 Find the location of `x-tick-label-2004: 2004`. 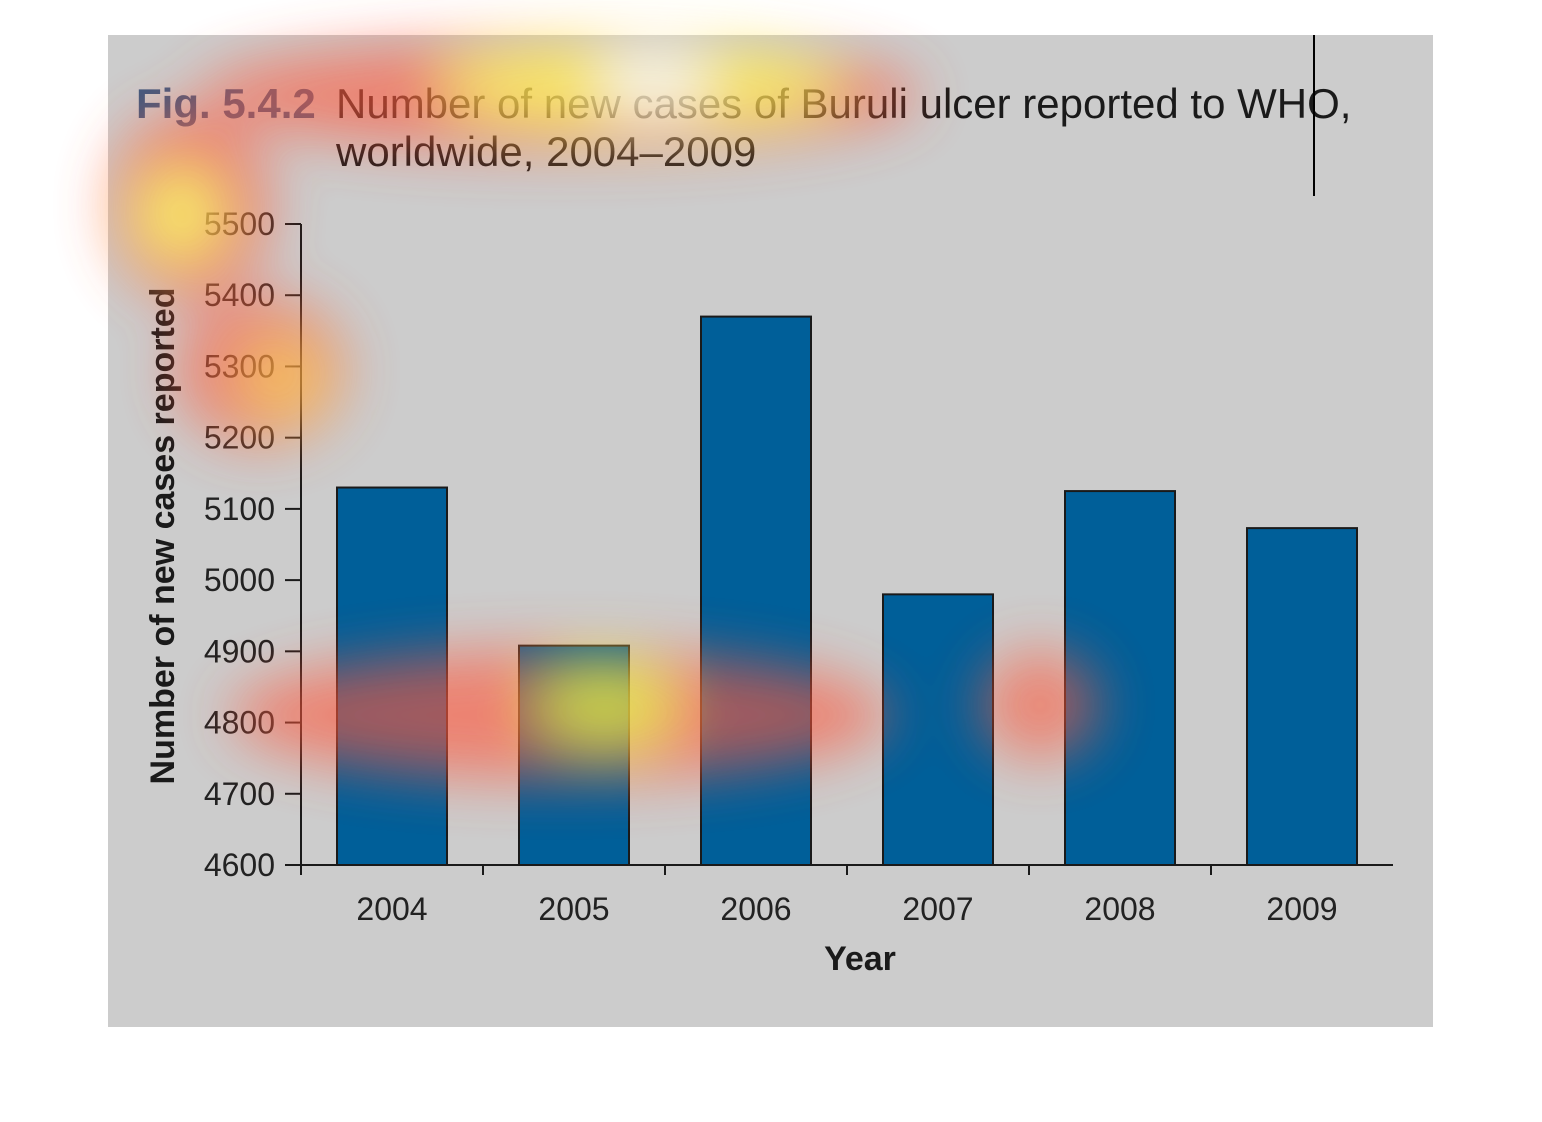

x-tick-label-2004: 2004 is located at coordinates (391, 909).